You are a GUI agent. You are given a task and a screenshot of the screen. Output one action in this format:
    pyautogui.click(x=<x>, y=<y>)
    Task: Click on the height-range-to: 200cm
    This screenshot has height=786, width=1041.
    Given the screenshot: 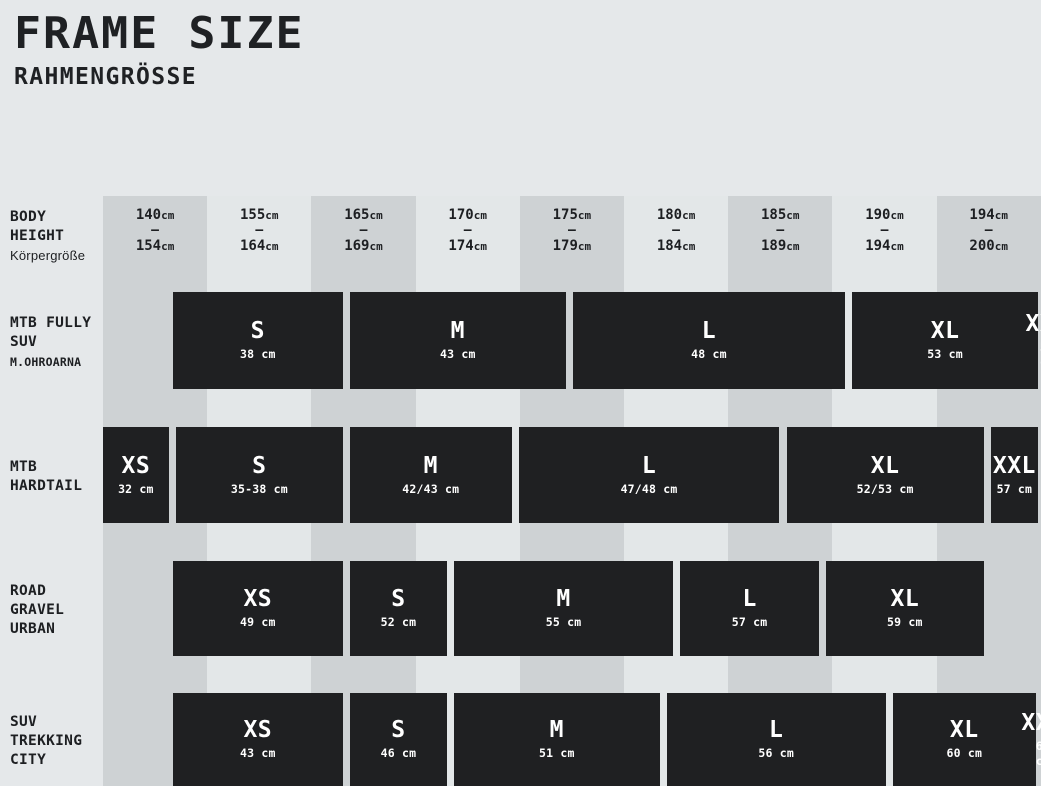 What is the action you would take?
    pyautogui.click(x=988, y=246)
    